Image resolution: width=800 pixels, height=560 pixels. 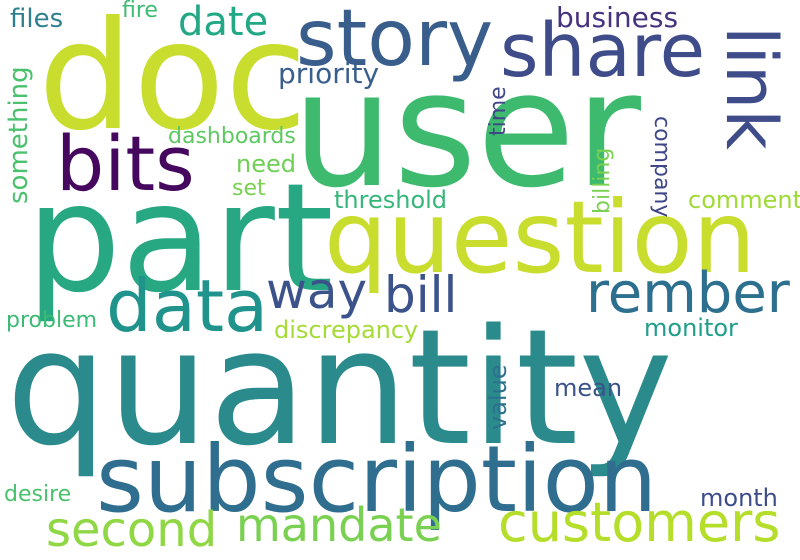 What do you see at coordinates (498, 397) in the screenshot?
I see `word-value: value` at bounding box center [498, 397].